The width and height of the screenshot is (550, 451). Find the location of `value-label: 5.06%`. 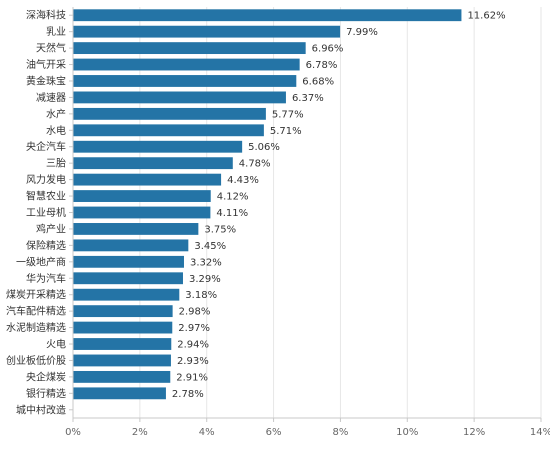

value-label: 5.06% is located at coordinates (264, 147).